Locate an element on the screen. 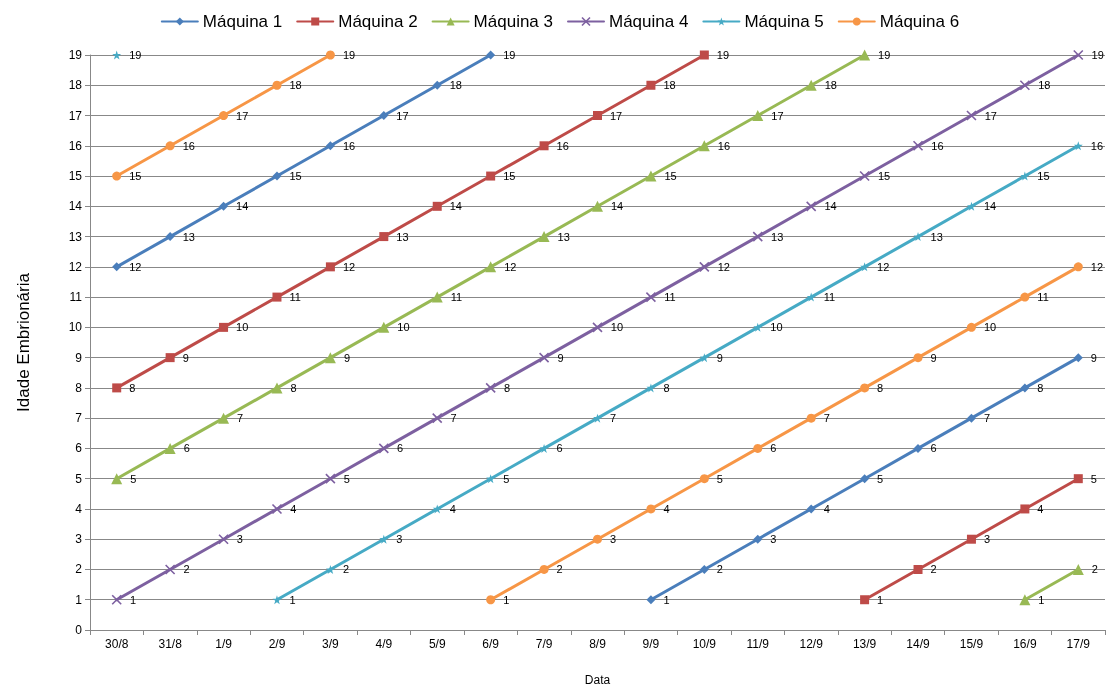 The width and height of the screenshot is (1120, 700). legend-label: Máquina 5 is located at coordinates (784, 21).